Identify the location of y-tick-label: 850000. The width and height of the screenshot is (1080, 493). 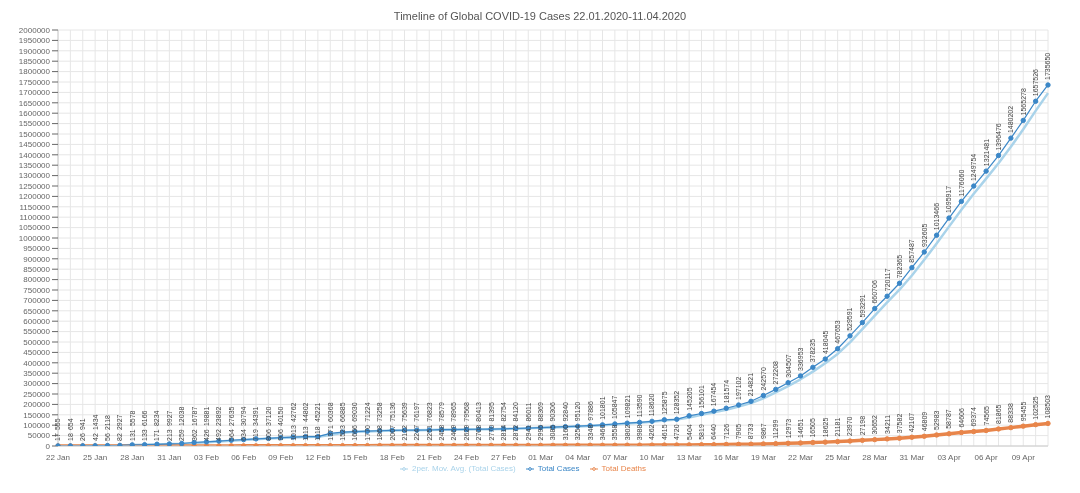
(37, 270).